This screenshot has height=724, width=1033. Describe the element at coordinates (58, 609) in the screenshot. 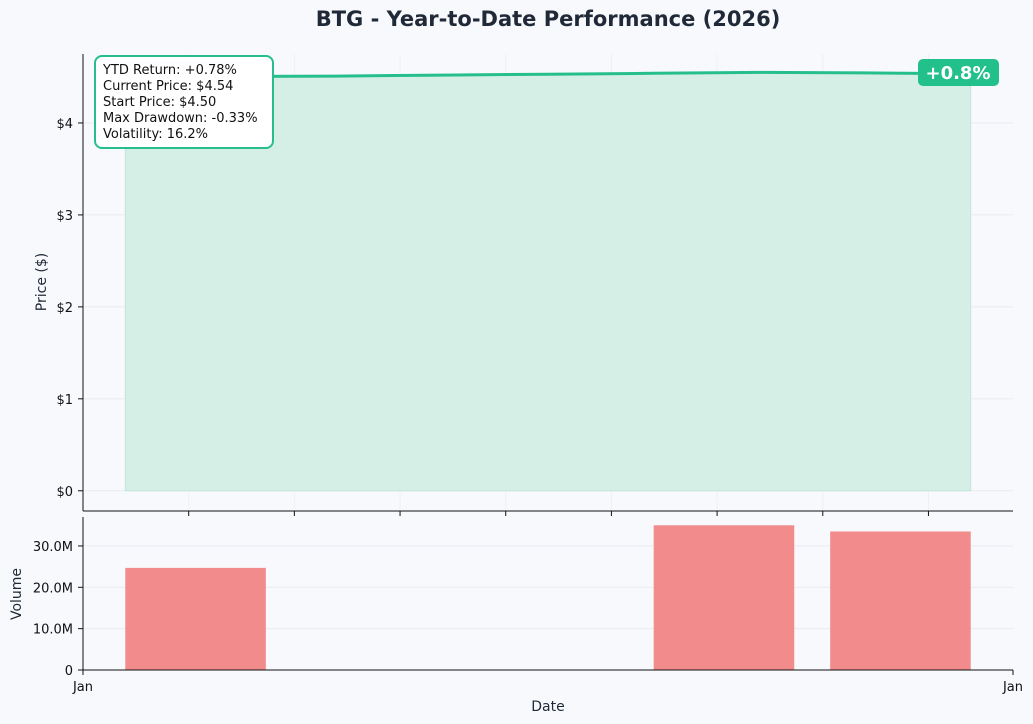

I see `volume-y-ticks: 0 10.0M 20.0M 30.0M` at that location.